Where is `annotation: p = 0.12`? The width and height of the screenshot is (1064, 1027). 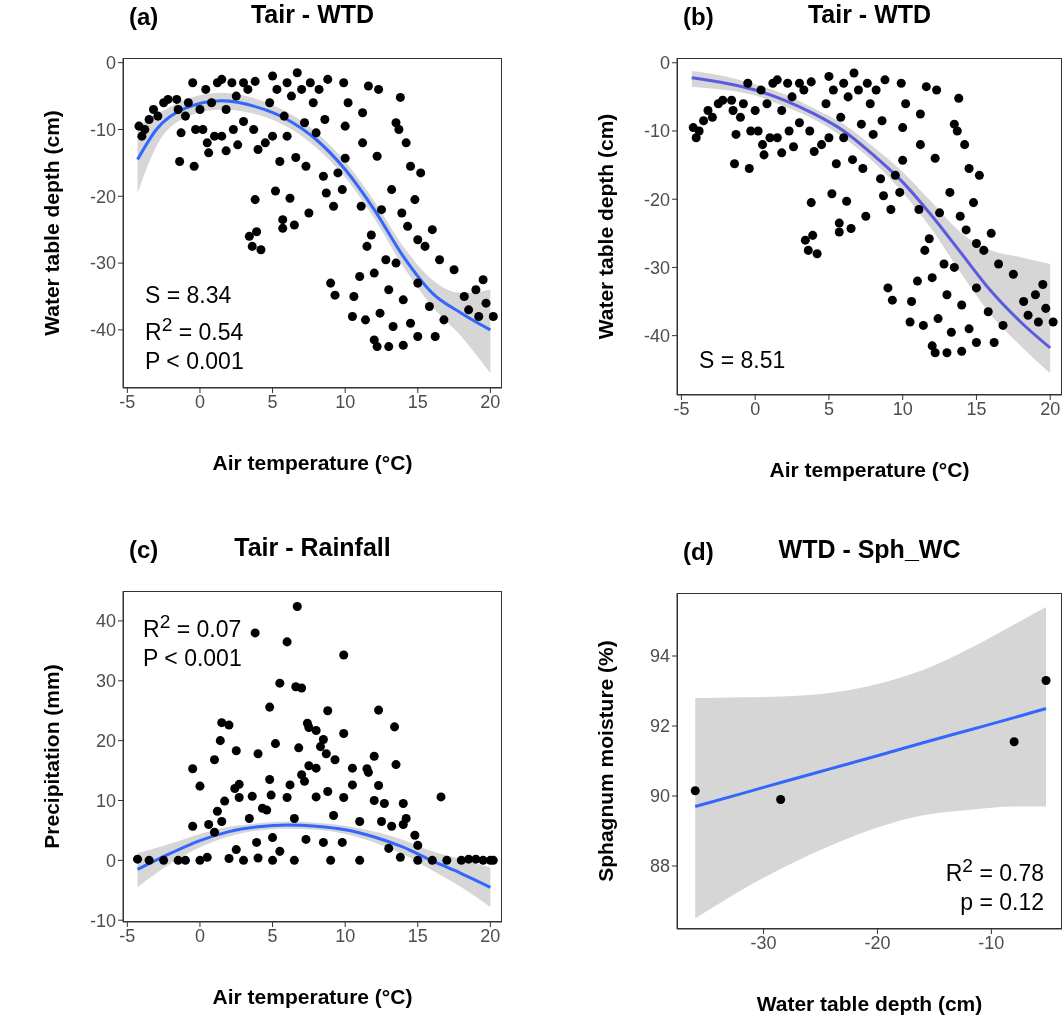
annotation: p = 0.12 is located at coordinates (1001, 902).